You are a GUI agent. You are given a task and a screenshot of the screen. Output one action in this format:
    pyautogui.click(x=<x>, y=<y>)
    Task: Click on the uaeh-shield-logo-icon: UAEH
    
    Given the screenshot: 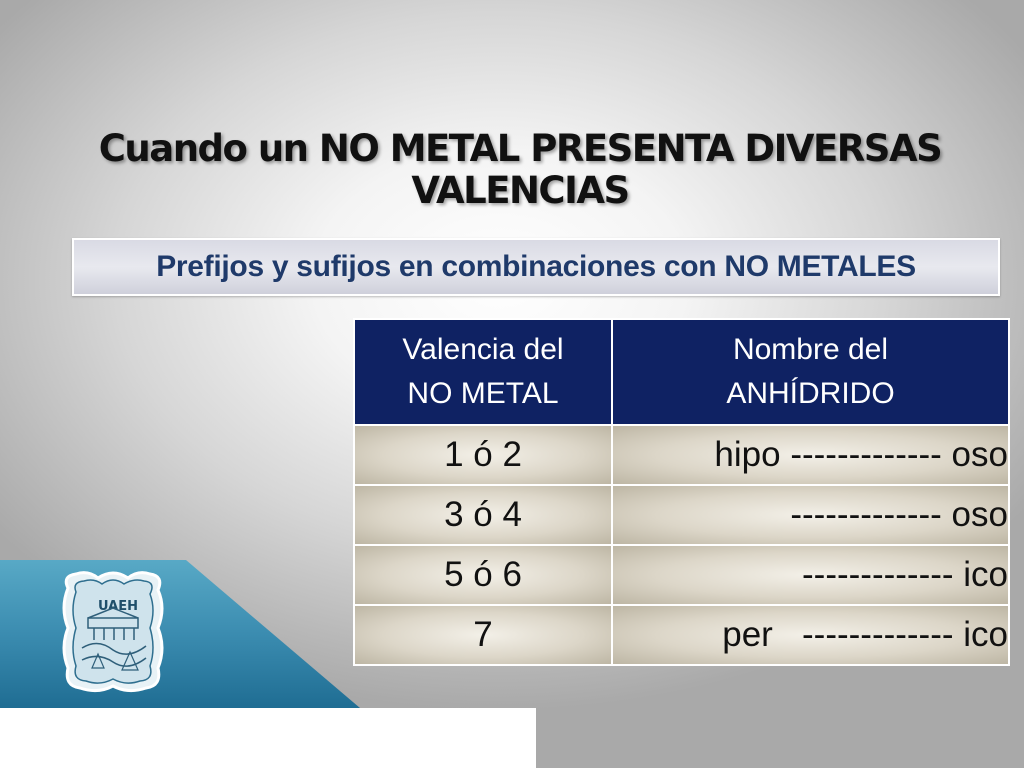 What is the action you would take?
    pyautogui.click(x=113, y=632)
    